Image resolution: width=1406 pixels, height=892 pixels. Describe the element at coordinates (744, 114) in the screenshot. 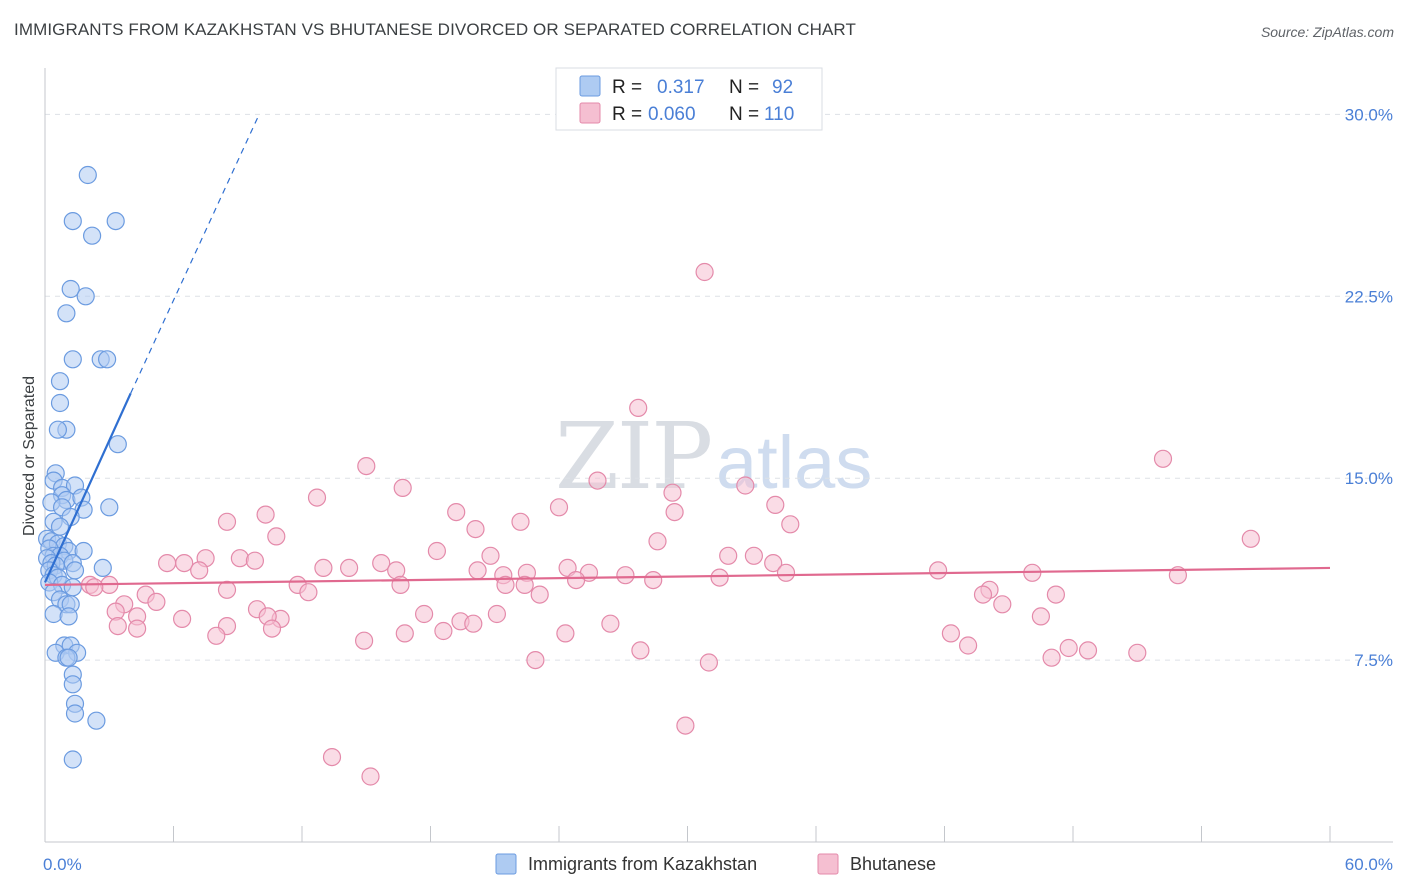

I see `legend-n-label-2: N =` at that location.